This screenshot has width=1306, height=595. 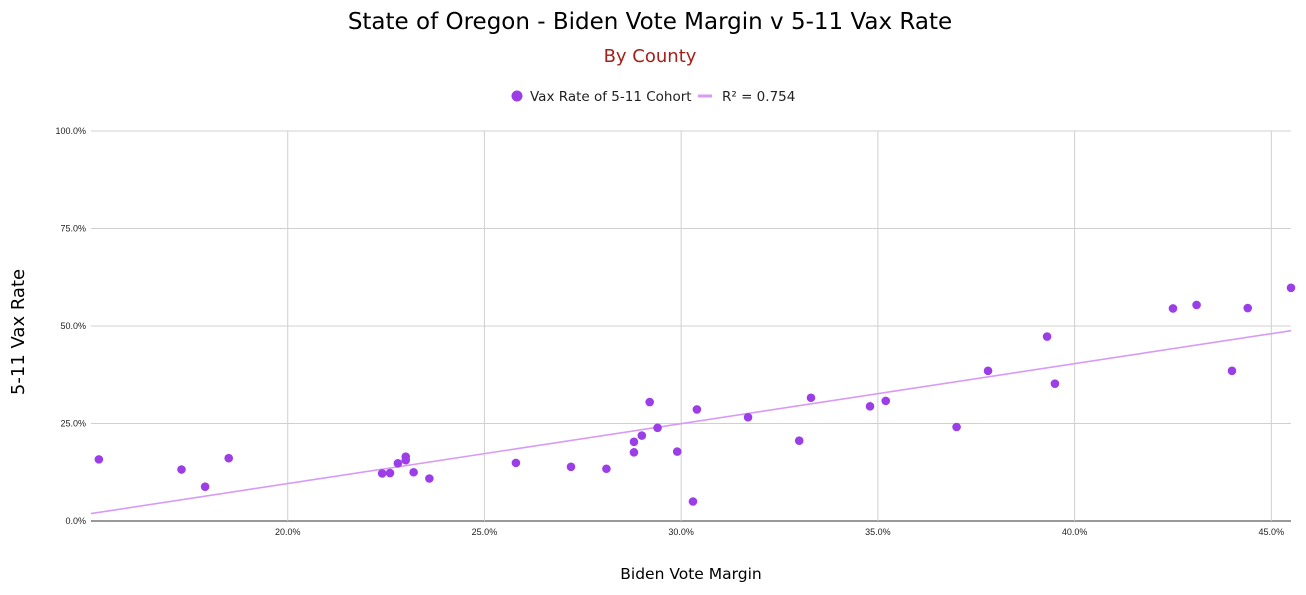 I want to click on y-tick-label-0: 0.0%, so click(x=75, y=521).